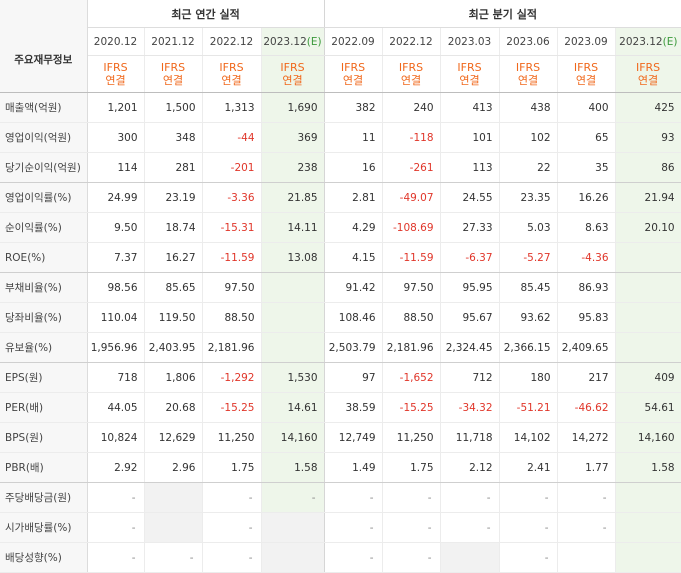 The width and height of the screenshot is (681, 573). What do you see at coordinates (586, 317) in the screenshot?
I see `table-cell: 95.83` at bounding box center [586, 317].